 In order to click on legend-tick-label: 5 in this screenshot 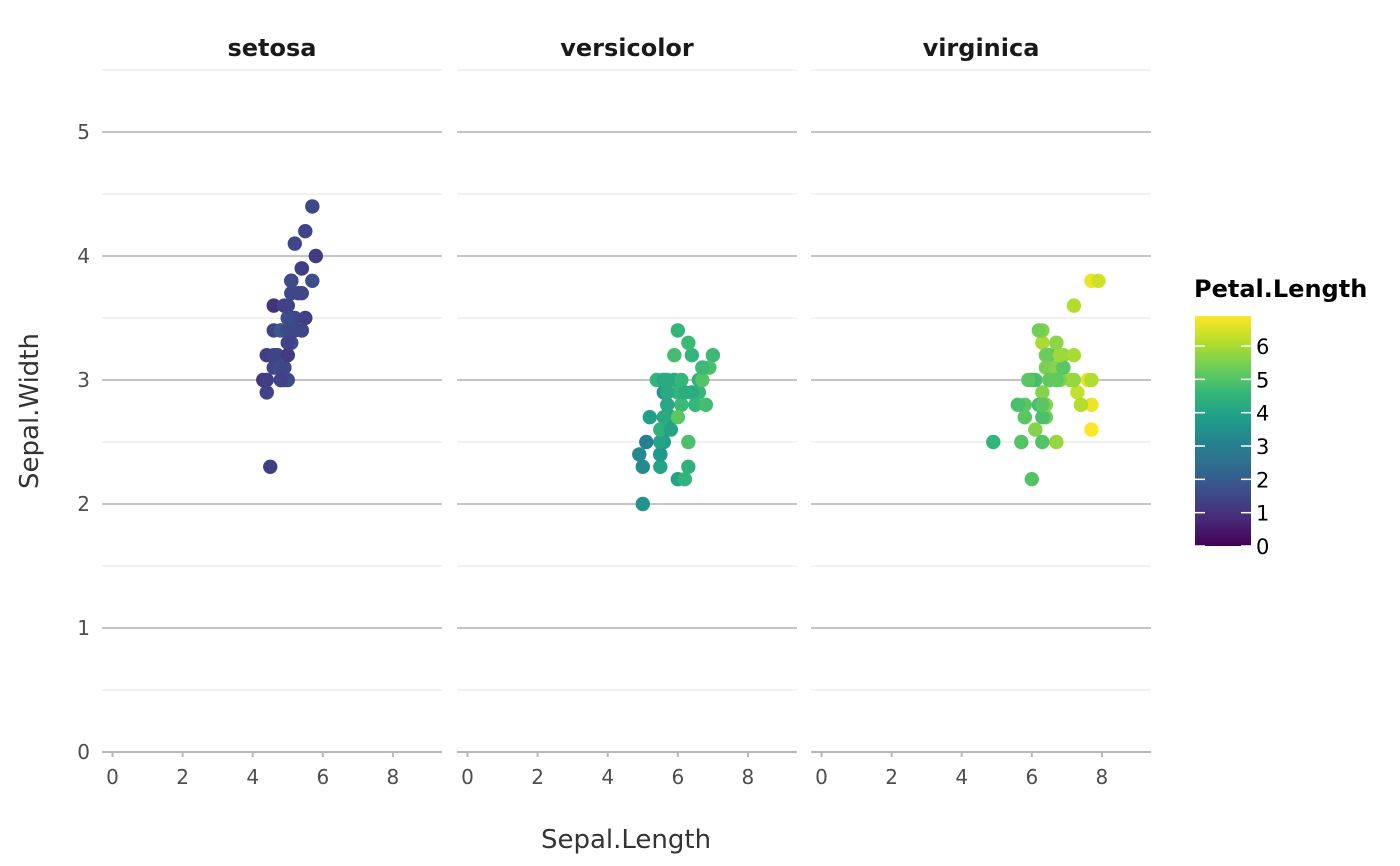, I will do `click(1262, 380)`.